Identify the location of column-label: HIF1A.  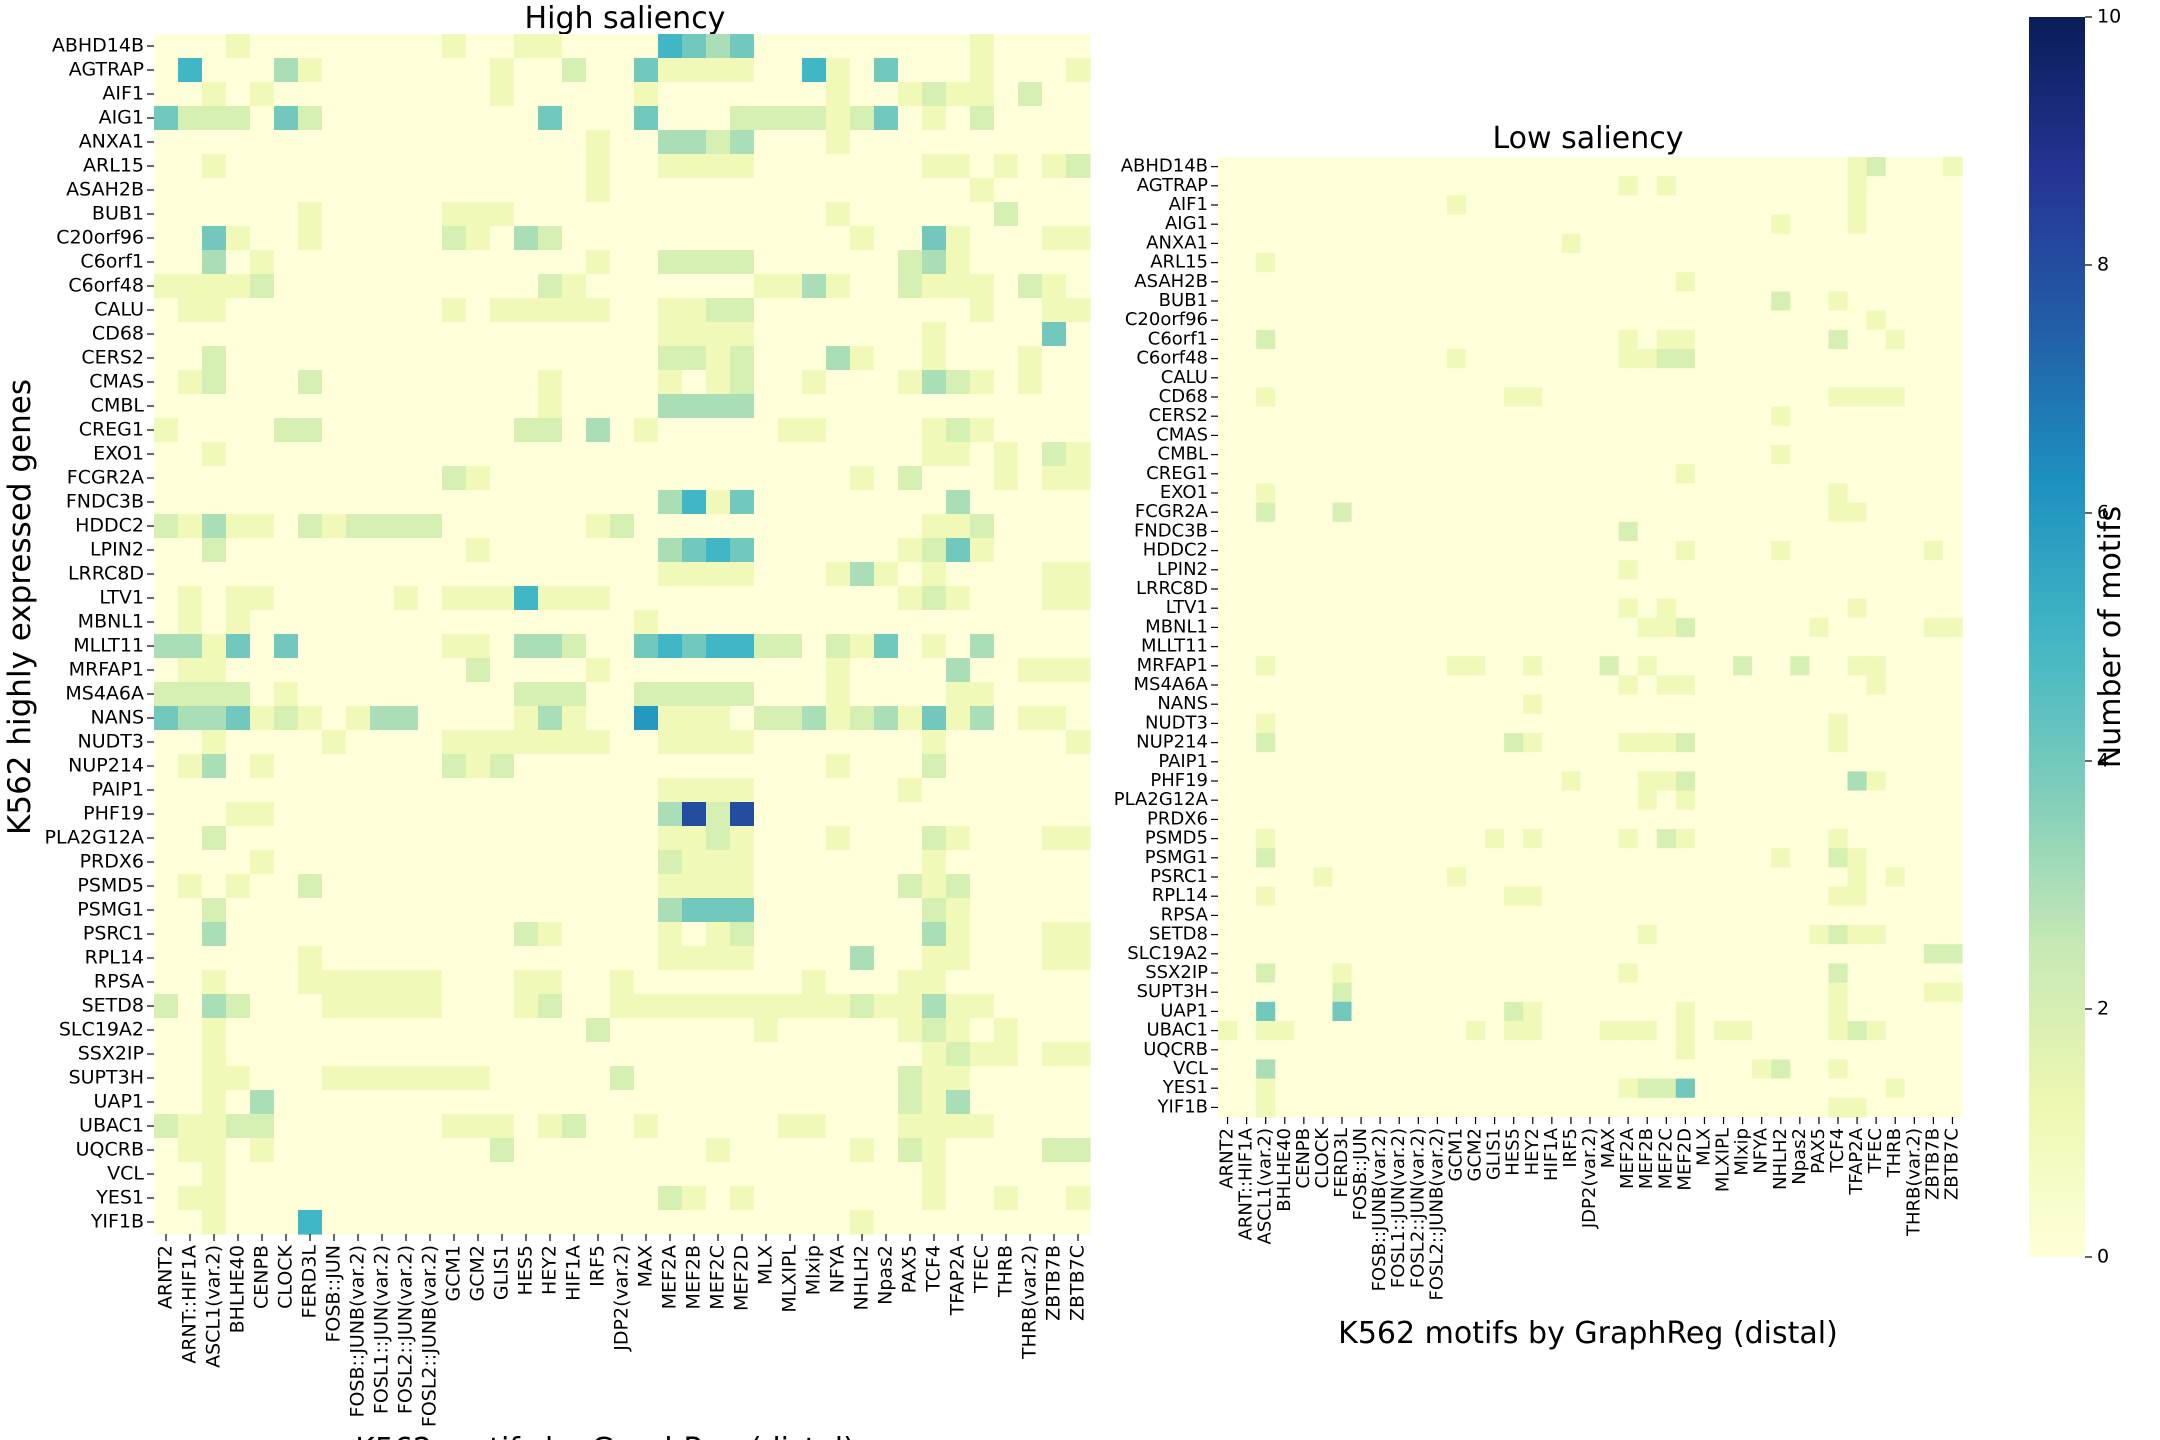
(1551, 1154).